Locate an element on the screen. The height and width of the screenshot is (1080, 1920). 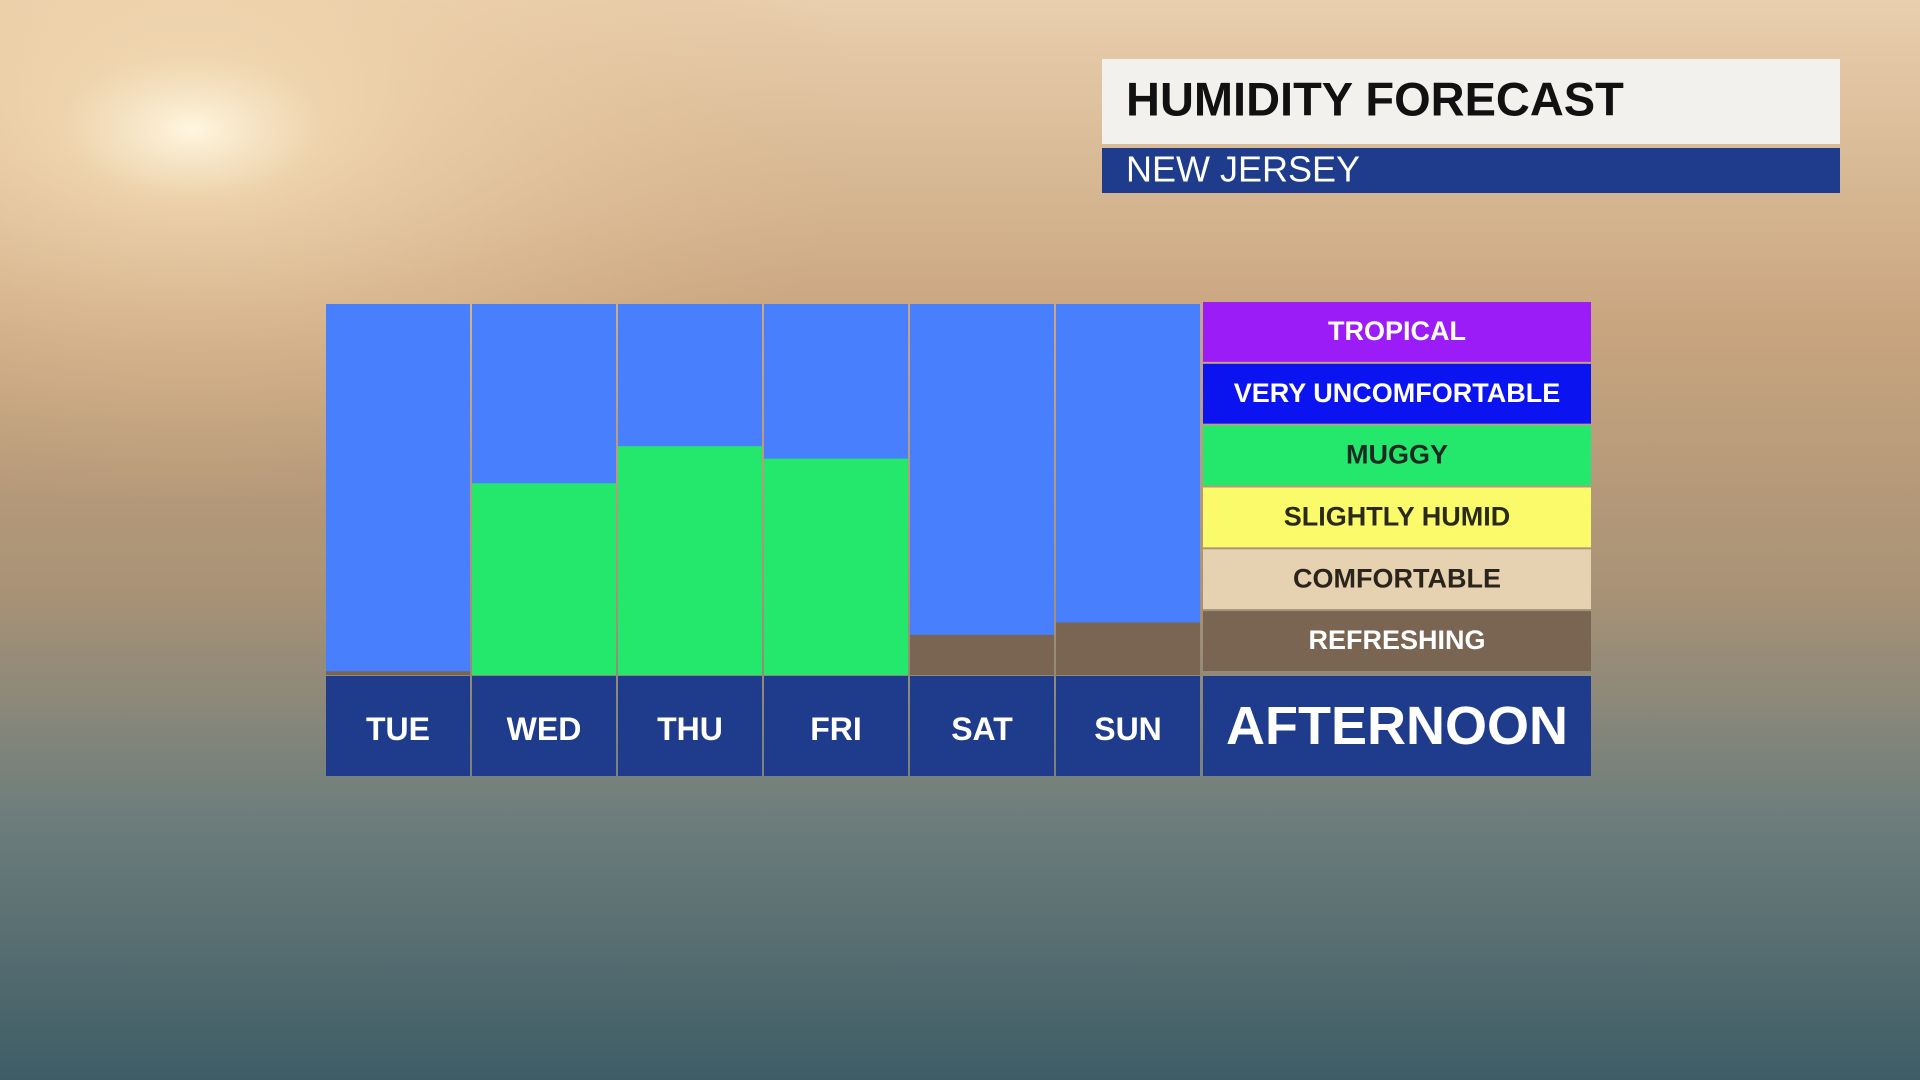
title-box is located at coordinates (1471, 101).